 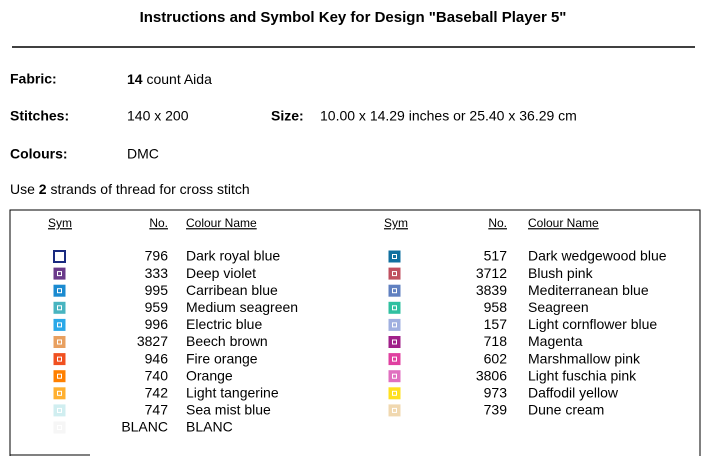 What do you see at coordinates (209, 427) in the screenshot?
I see `colour-name: BLANC` at bounding box center [209, 427].